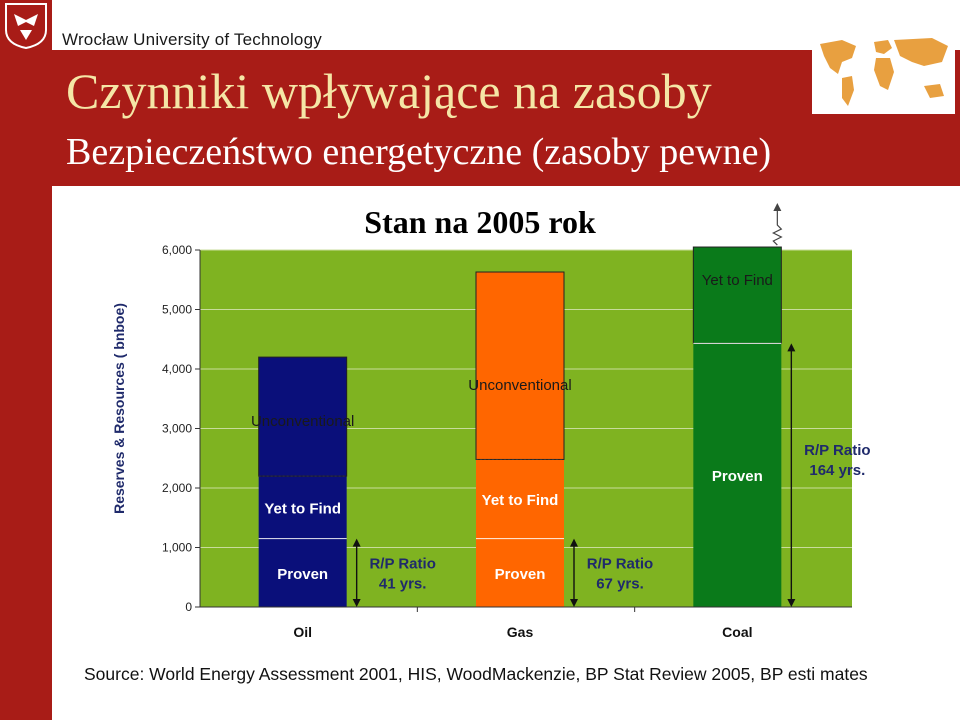 This screenshot has height=720, width=960. I want to click on continuation-arrow, so click(777, 226).